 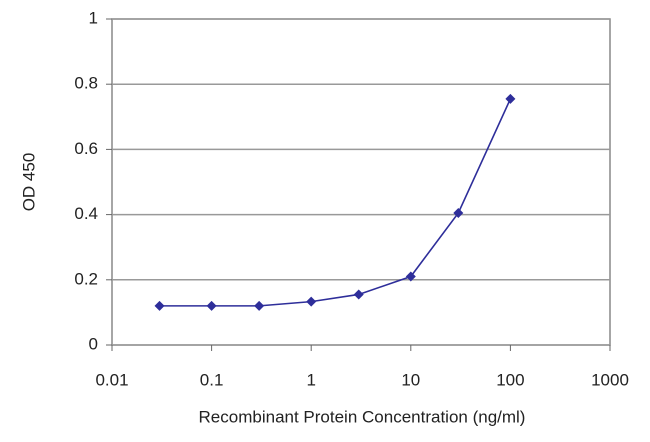 I want to click on x-tick-label: 0.01, so click(x=111, y=379).